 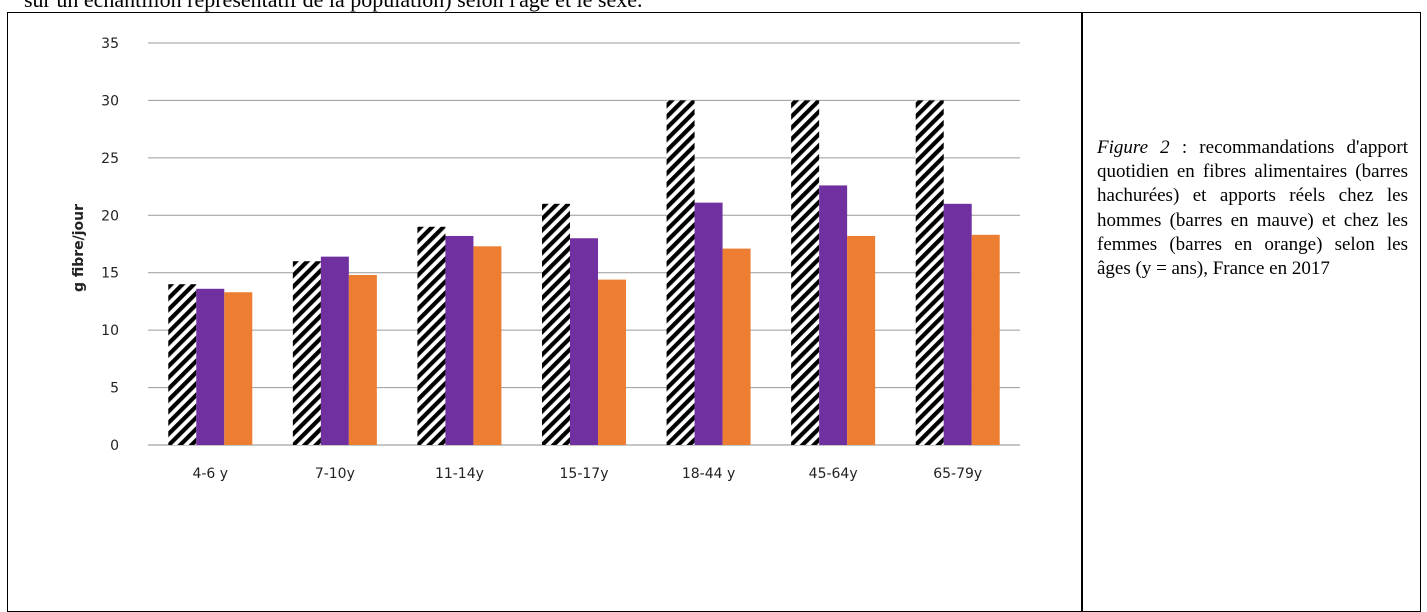 I want to click on bar-series-1-11-14y, so click(x=431, y=335).